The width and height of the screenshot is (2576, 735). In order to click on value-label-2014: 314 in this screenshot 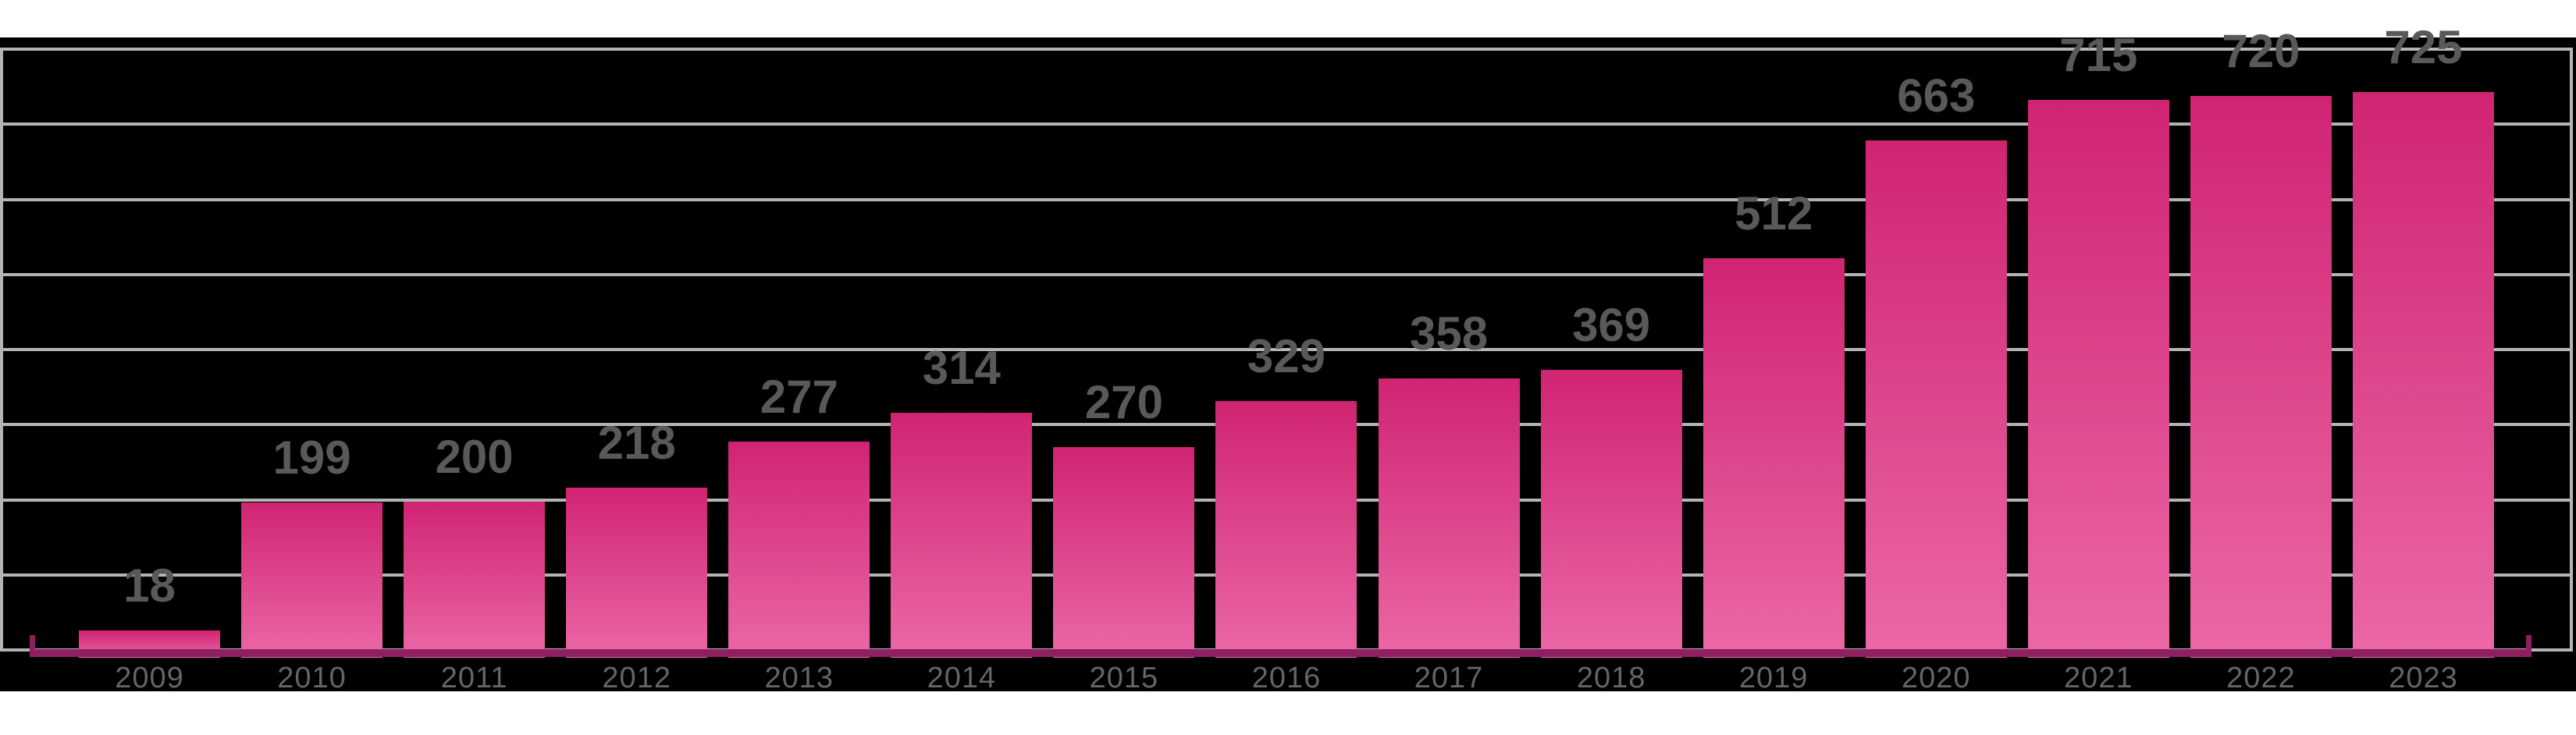, I will do `click(961, 368)`.